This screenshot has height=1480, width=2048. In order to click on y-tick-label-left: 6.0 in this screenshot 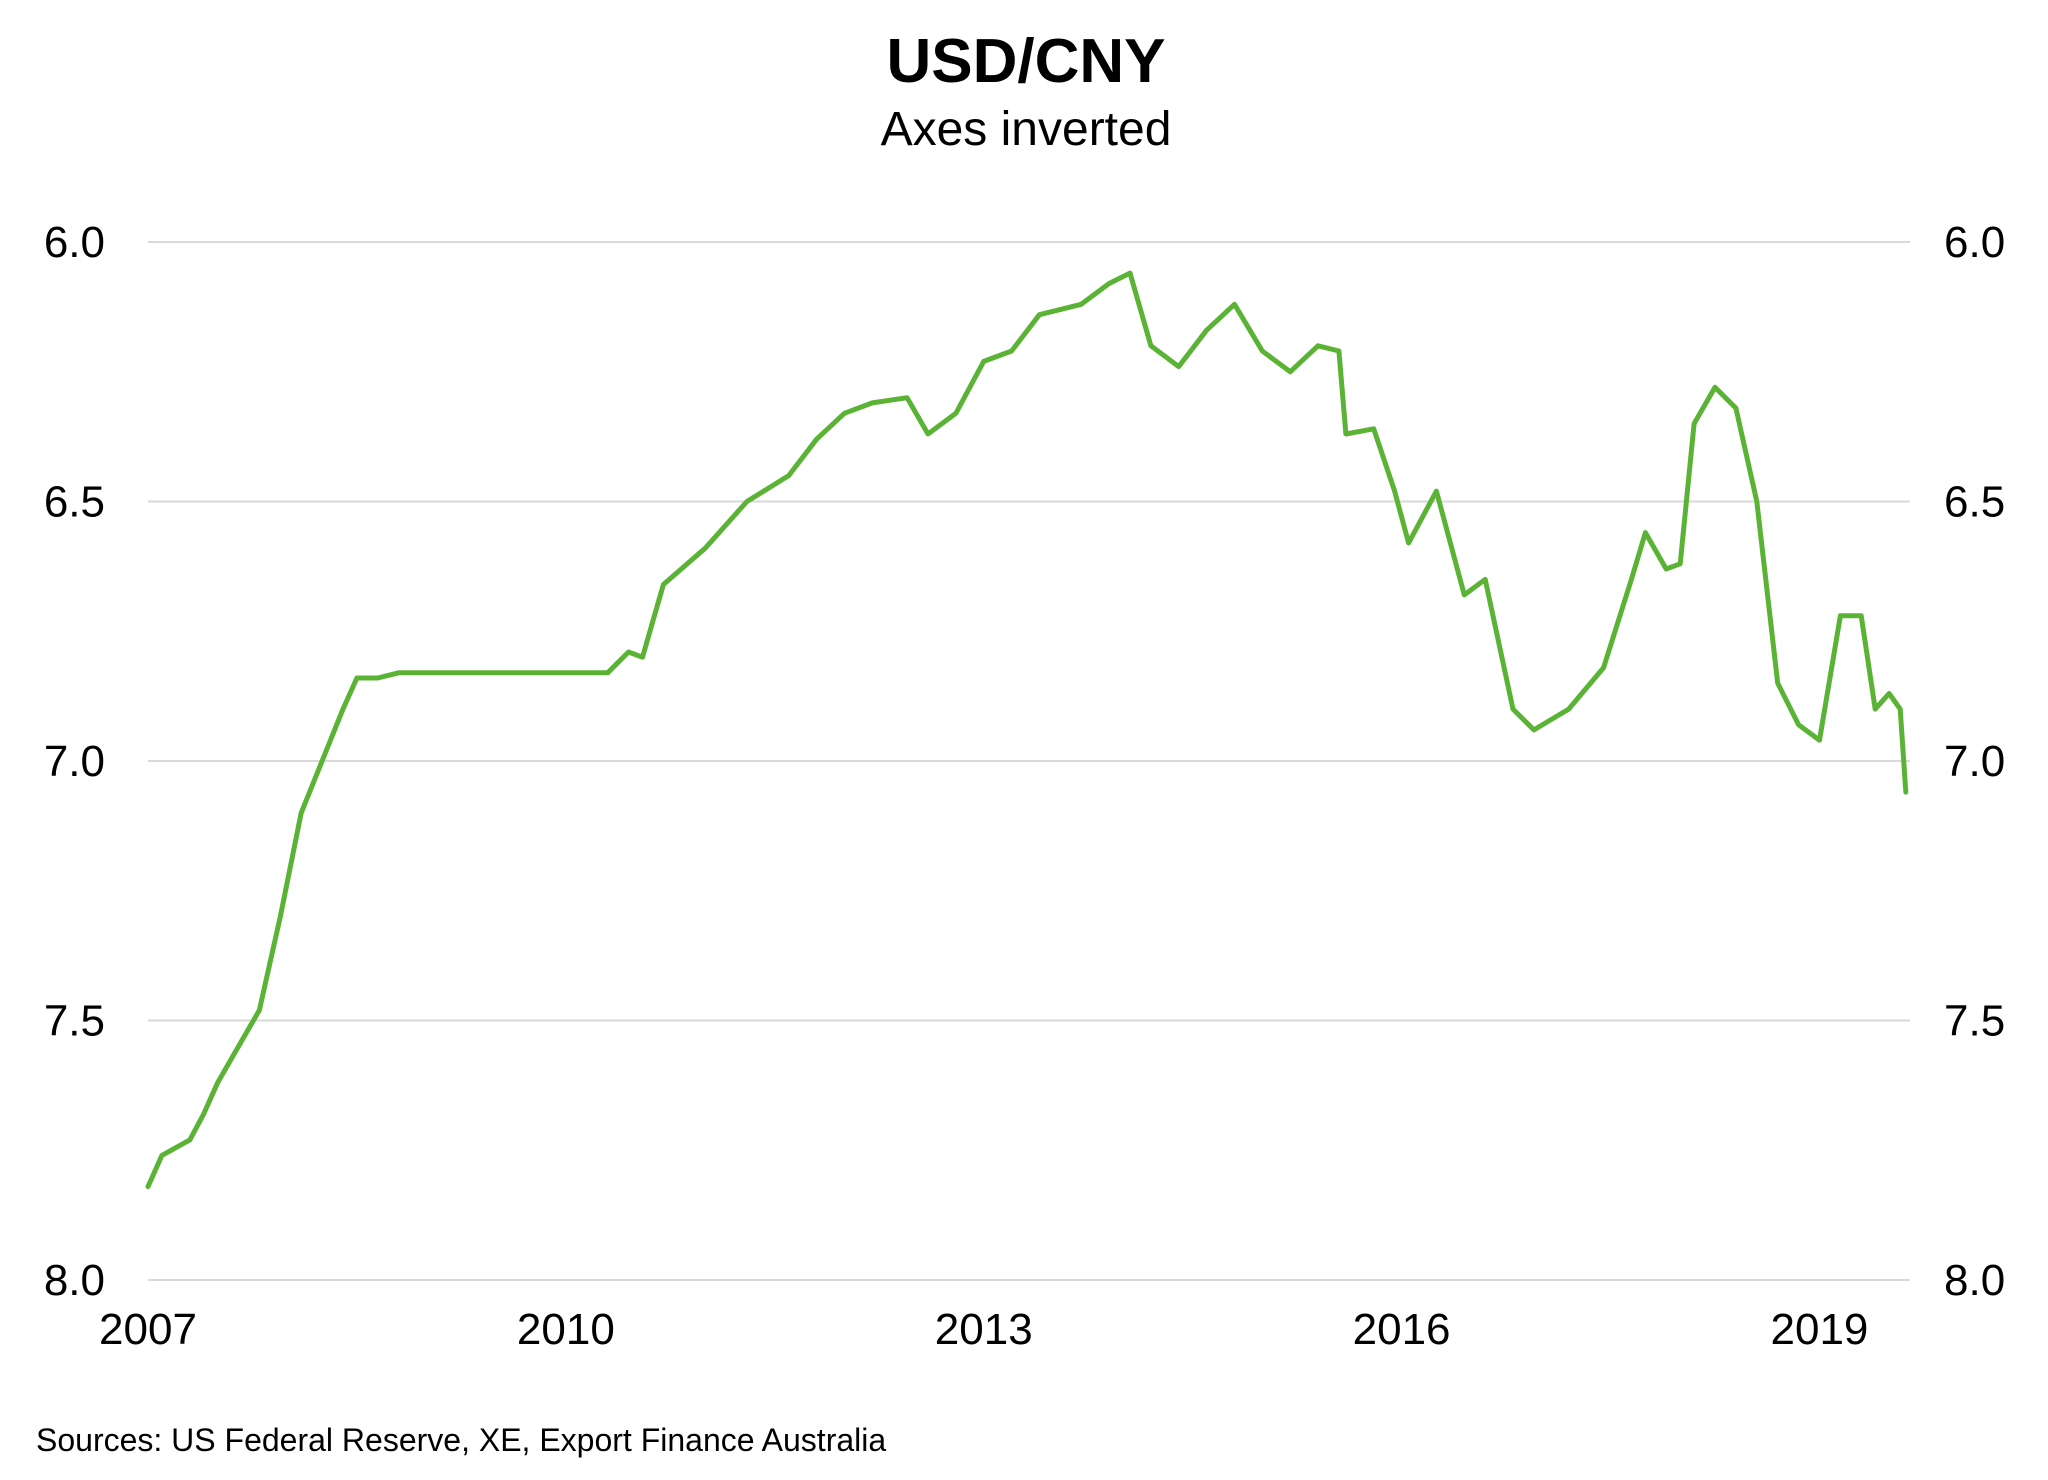, I will do `click(74, 242)`.